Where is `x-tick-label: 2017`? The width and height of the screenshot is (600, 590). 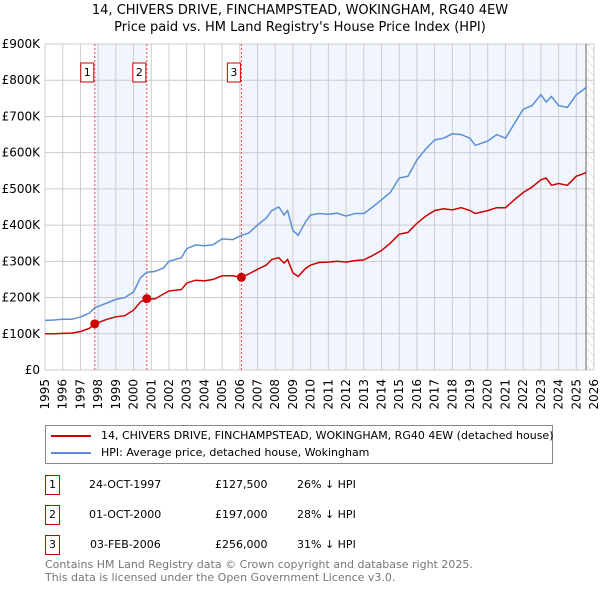
x-tick-label: 2017 is located at coordinates (435, 394).